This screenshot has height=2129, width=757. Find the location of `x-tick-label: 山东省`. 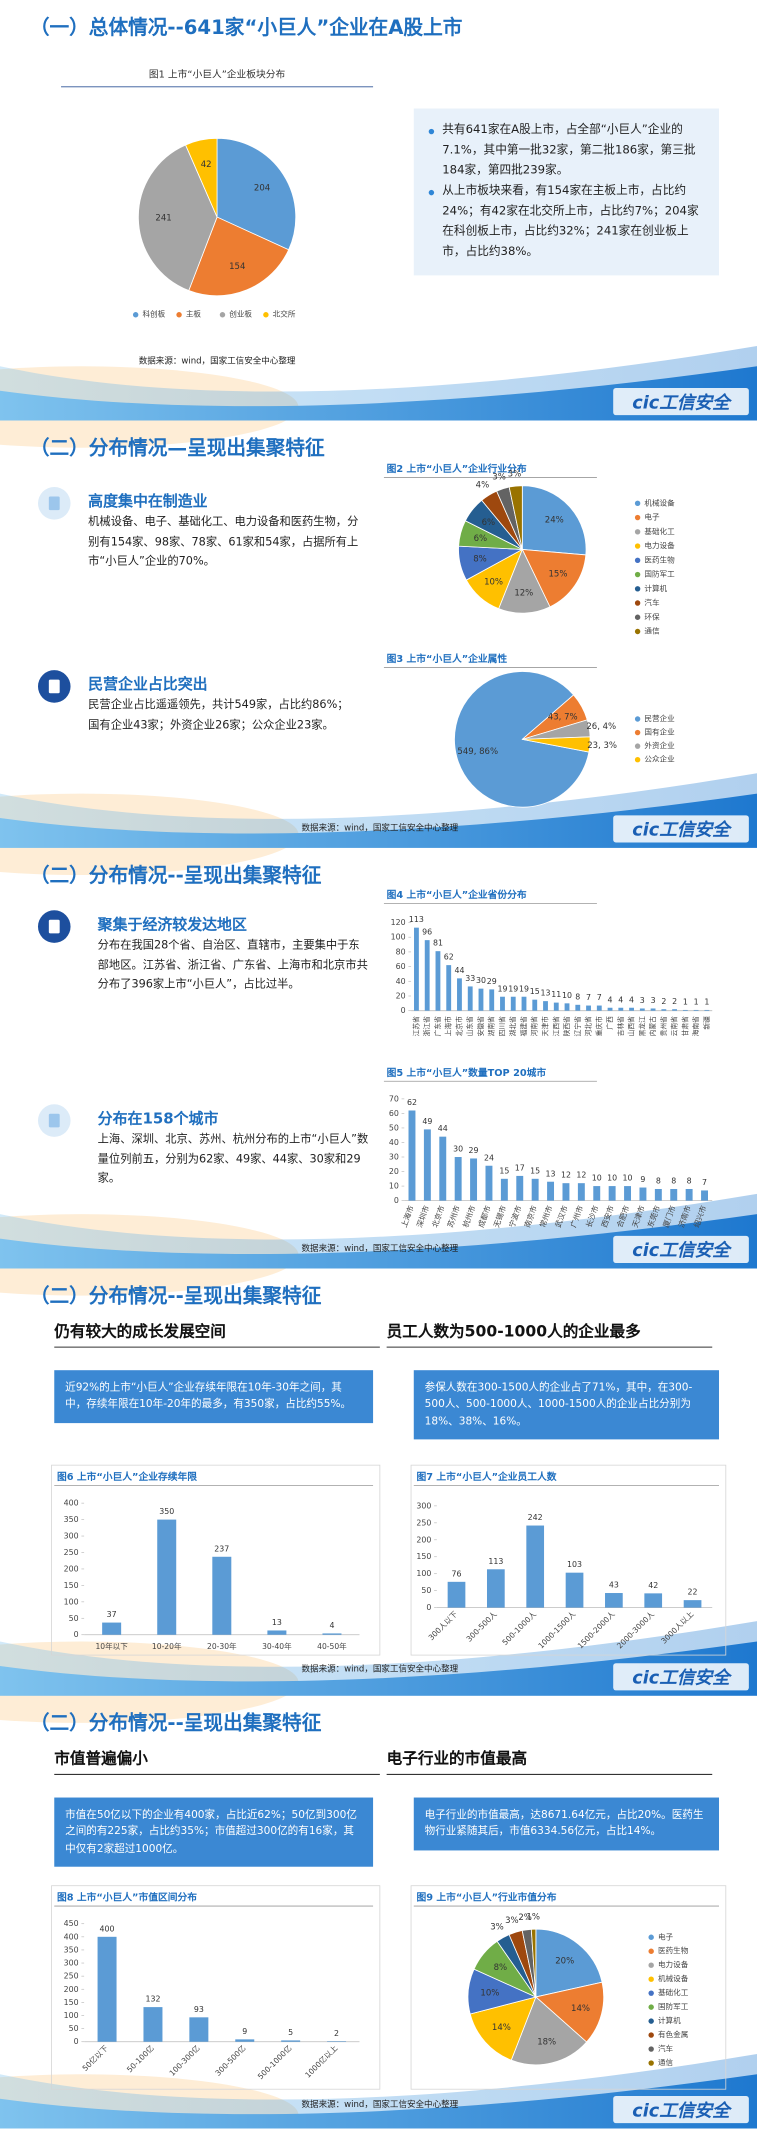

x-tick-label: 山东省 is located at coordinates (469, 1026).